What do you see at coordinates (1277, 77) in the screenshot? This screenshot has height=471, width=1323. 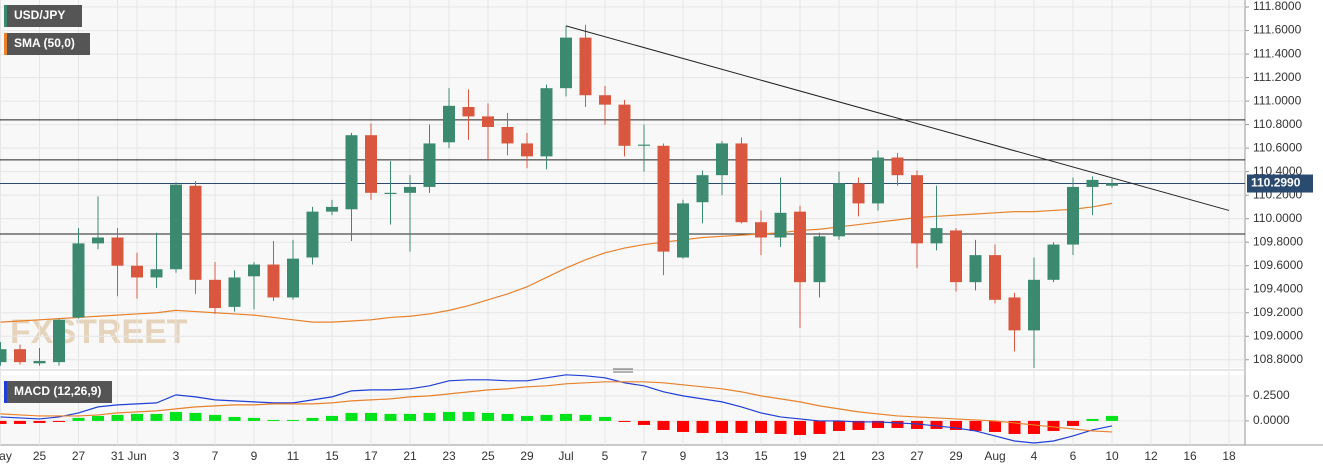 I see `y-tick-label: 111.2000` at bounding box center [1277, 77].